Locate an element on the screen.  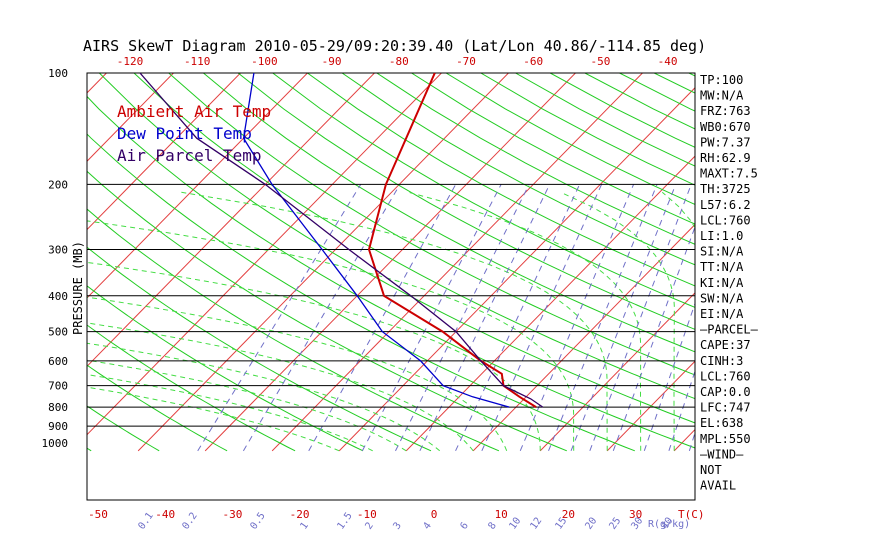
index-entry: CAP:0.0 is located at coordinates (725, 392).